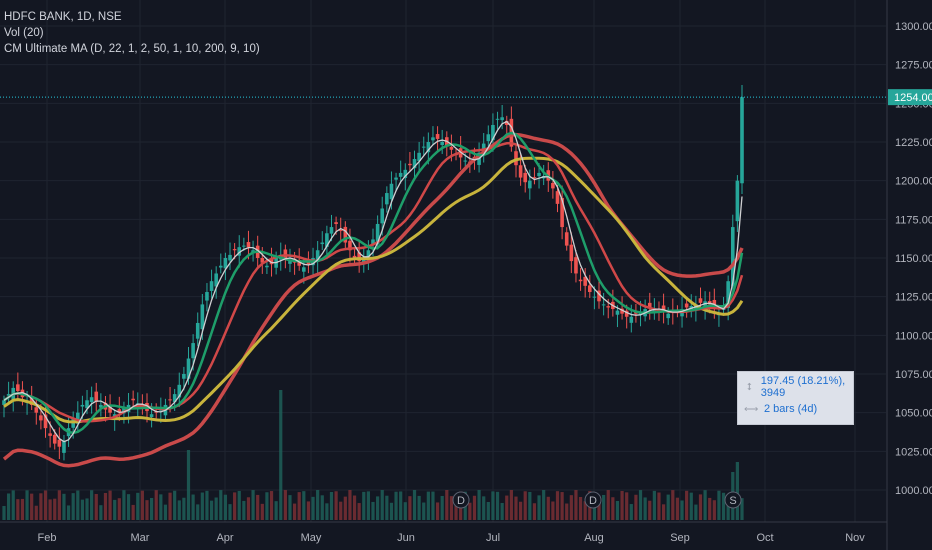 The image size is (932, 550). I want to click on time-tick-label: Aug, so click(594, 538).